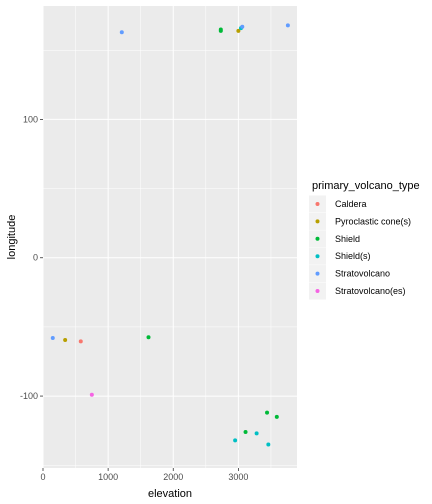 Image resolution: width=432 pixels, height=504 pixels. I want to click on x-axis: 0 1000 2000 3000, so click(144, 475).